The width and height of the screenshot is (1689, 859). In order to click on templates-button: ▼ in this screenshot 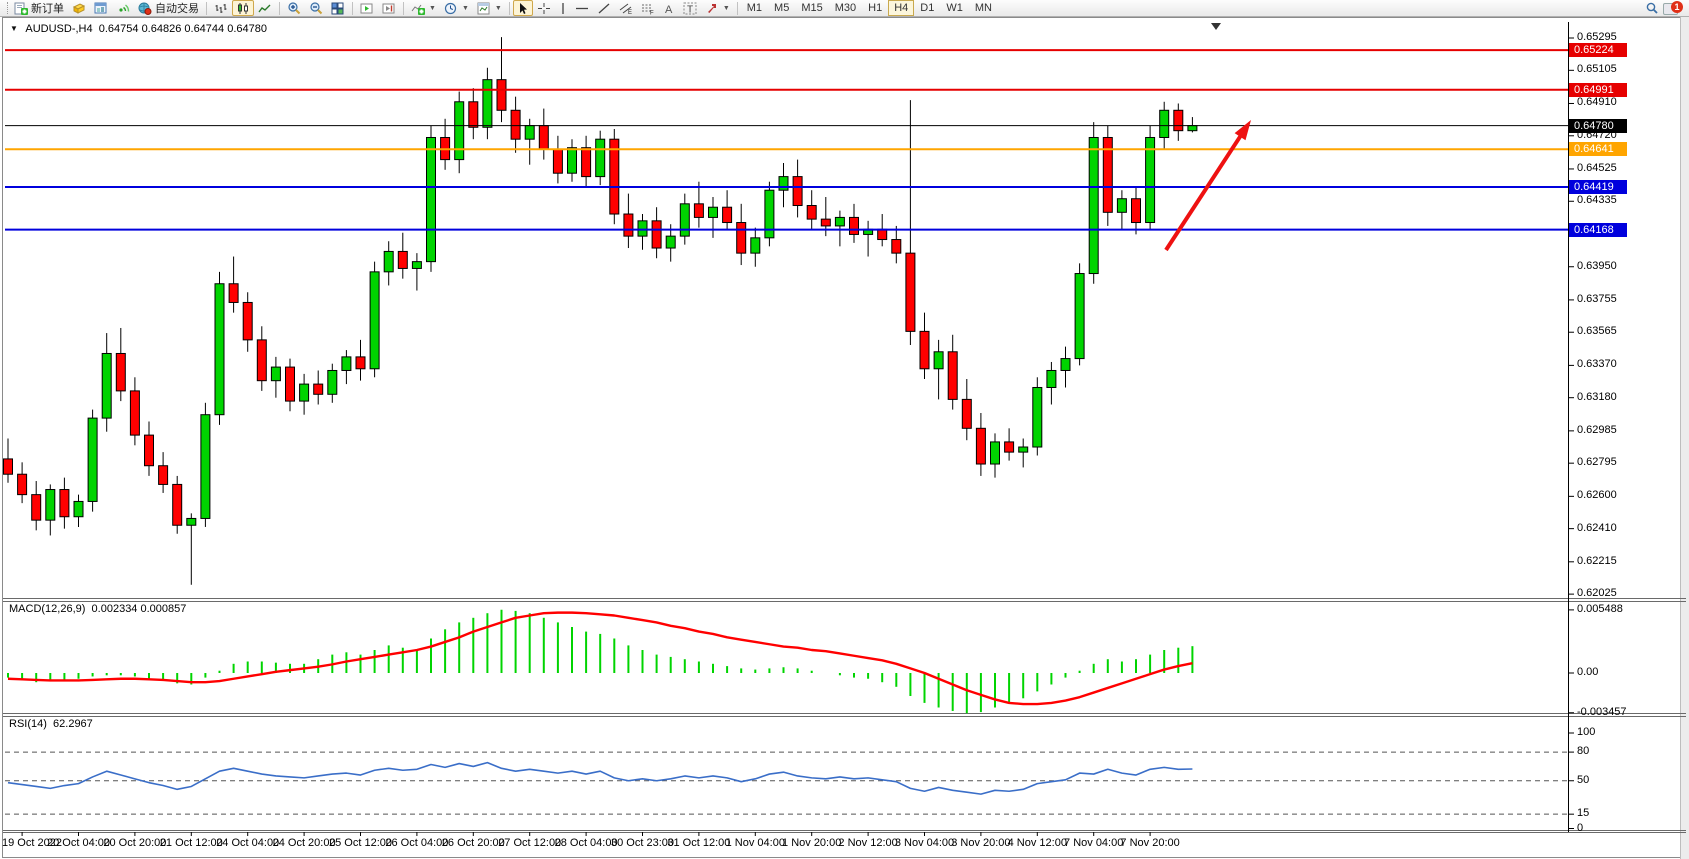, I will do `click(489, 8)`.